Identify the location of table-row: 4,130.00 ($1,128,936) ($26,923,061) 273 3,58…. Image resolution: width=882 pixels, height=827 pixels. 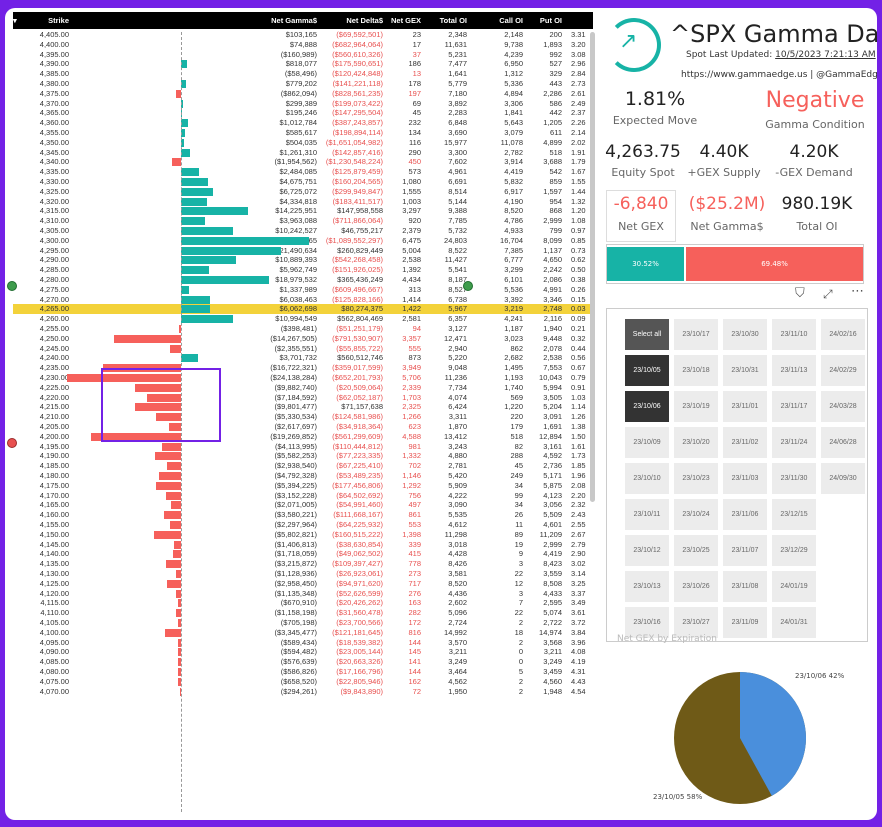
(303, 574).